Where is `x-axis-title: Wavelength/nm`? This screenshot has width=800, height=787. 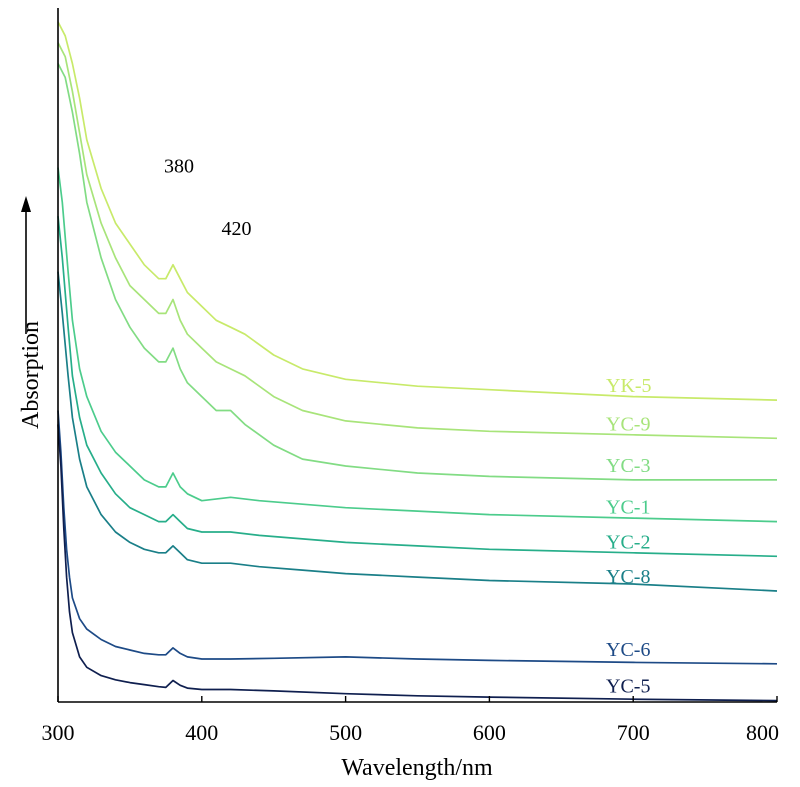
x-axis-title: Wavelength/nm is located at coordinates (417, 768).